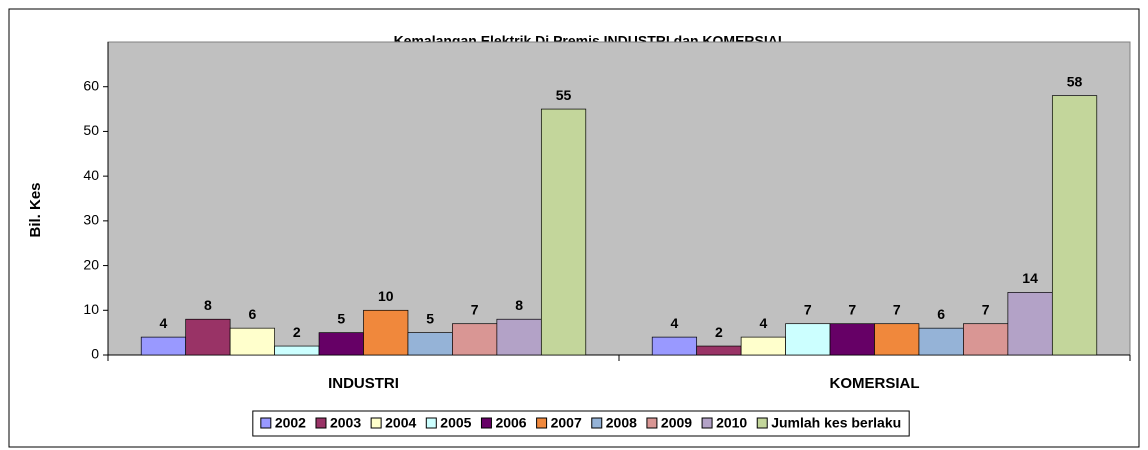 Image resolution: width=1148 pixels, height=450 pixels. Describe the element at coordinates (91, 130) in the screenshot. I see `y-tick-label: 50` at that location.